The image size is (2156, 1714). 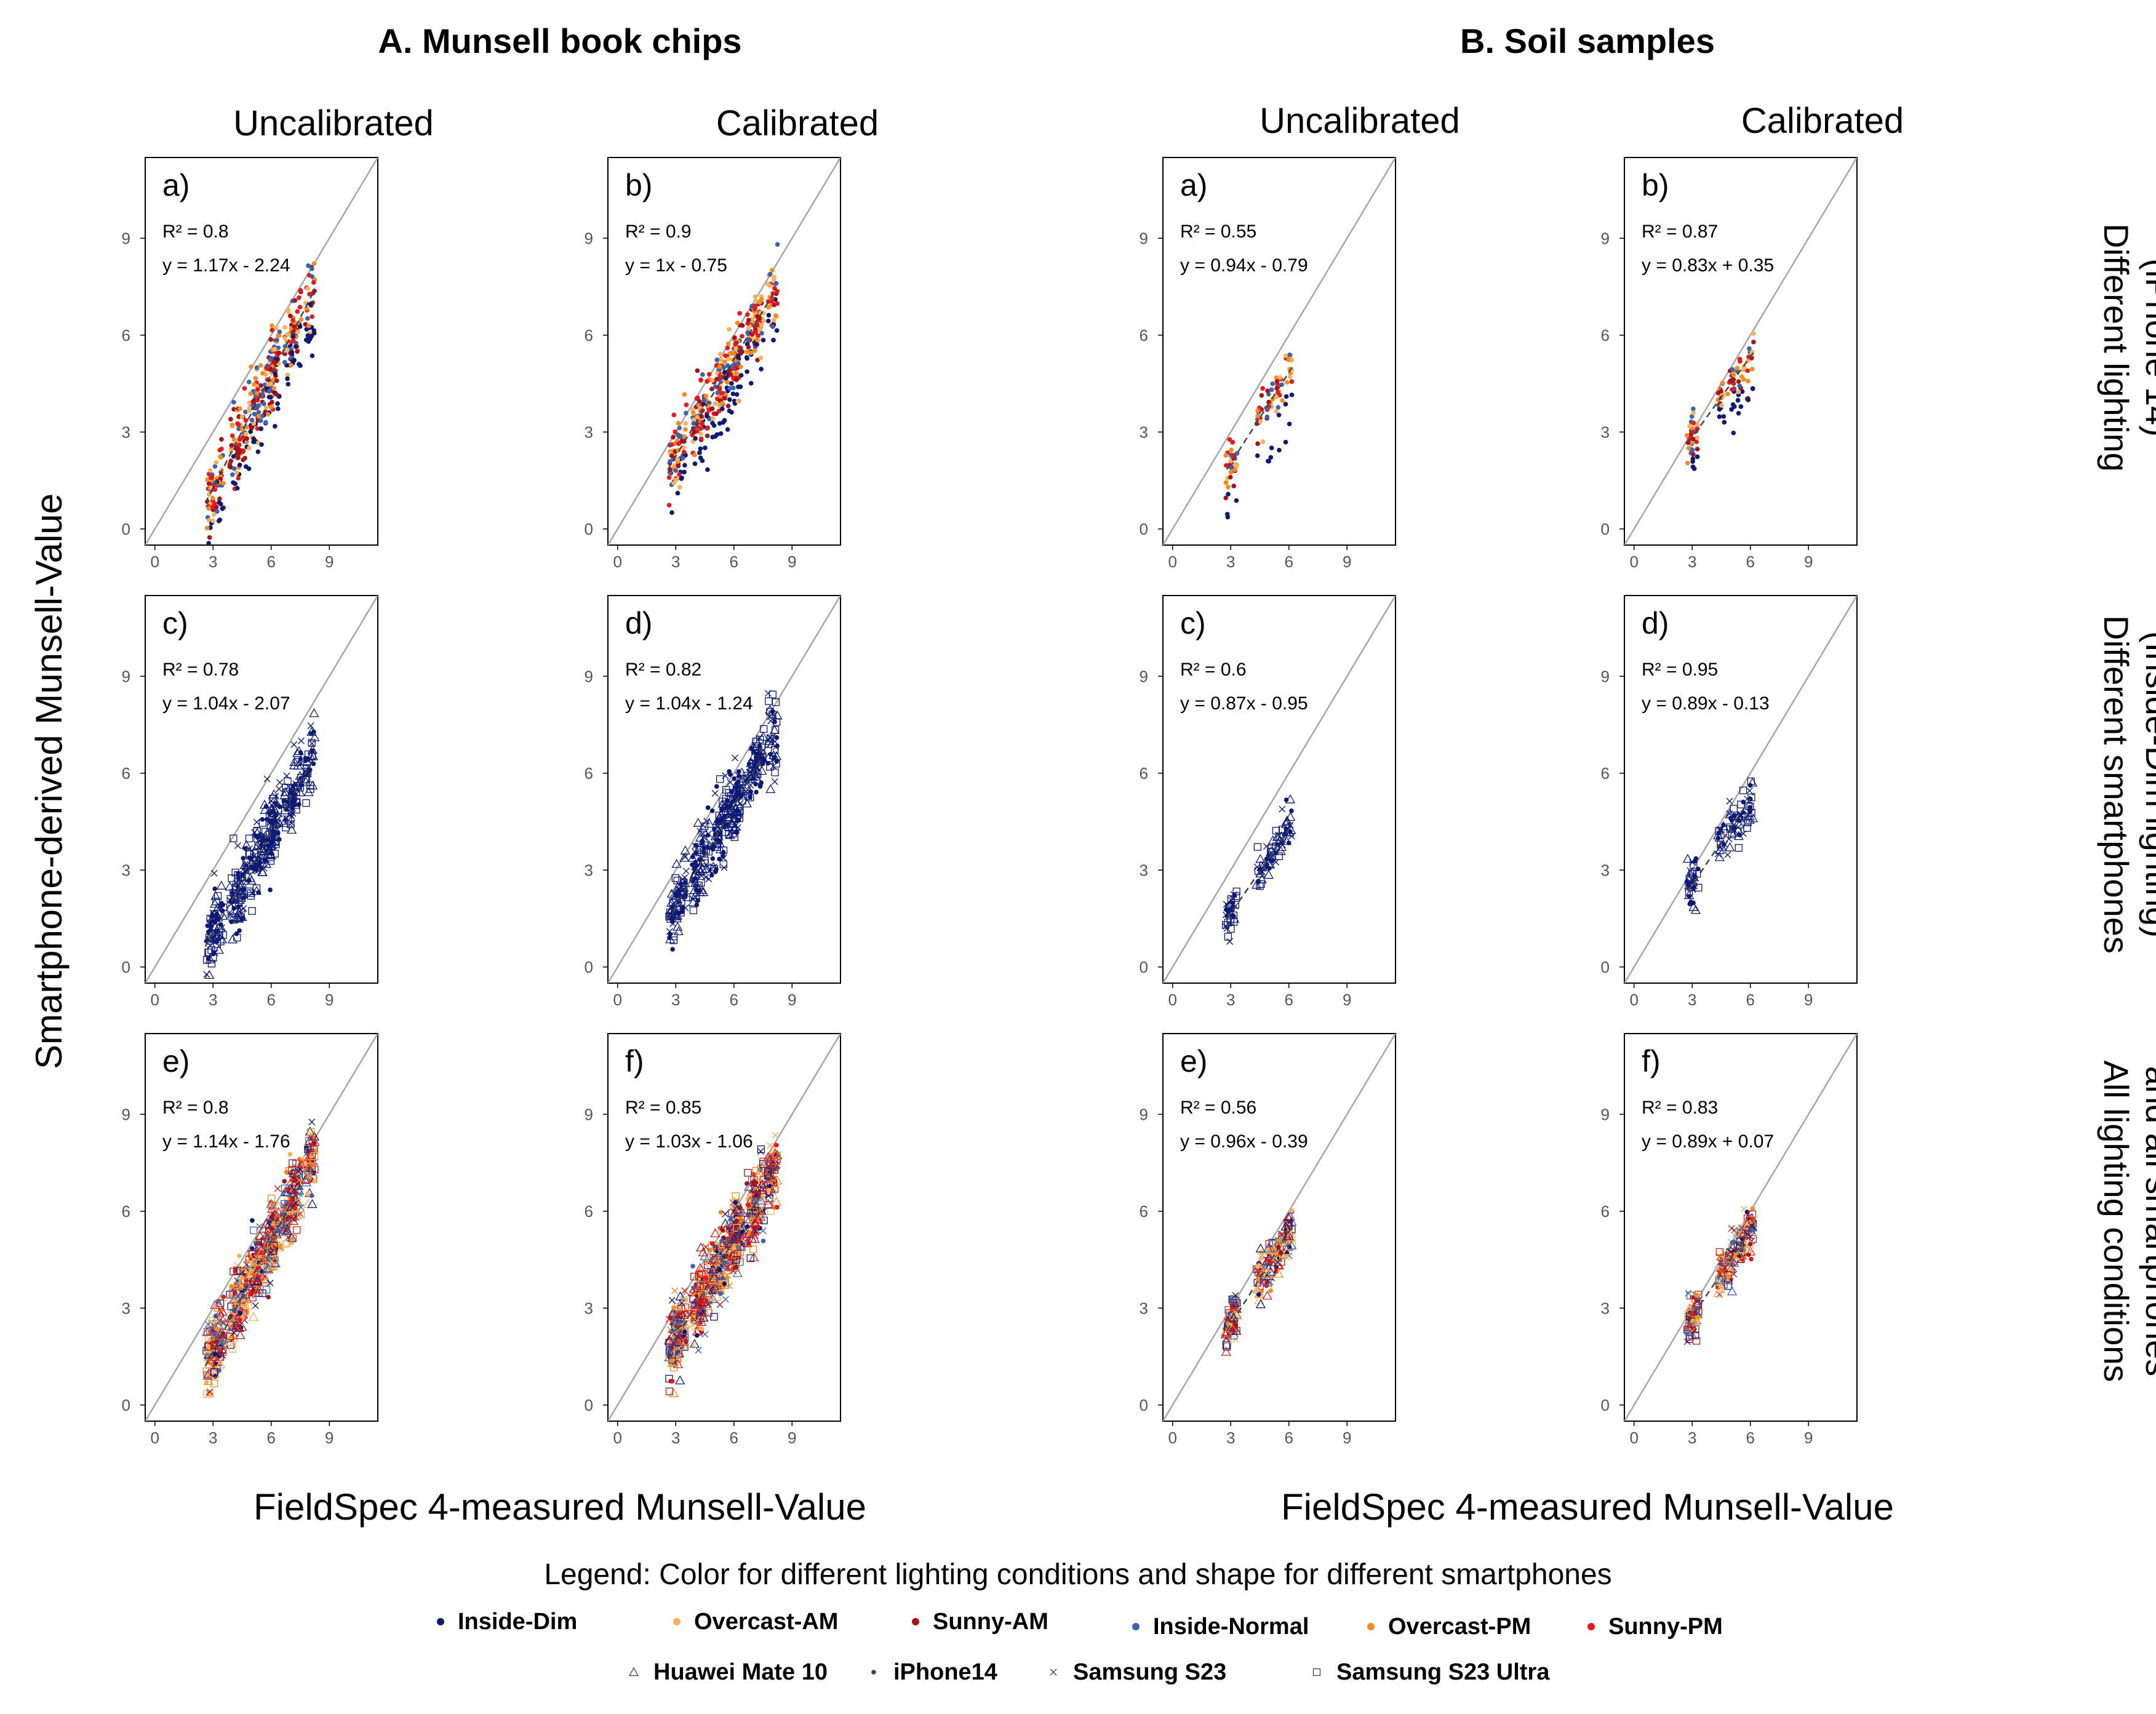 What do you see at coordinates (271, 1438) in the screenshot?
I see `x-tick-label: 6` at bounding box center [271, 1438].